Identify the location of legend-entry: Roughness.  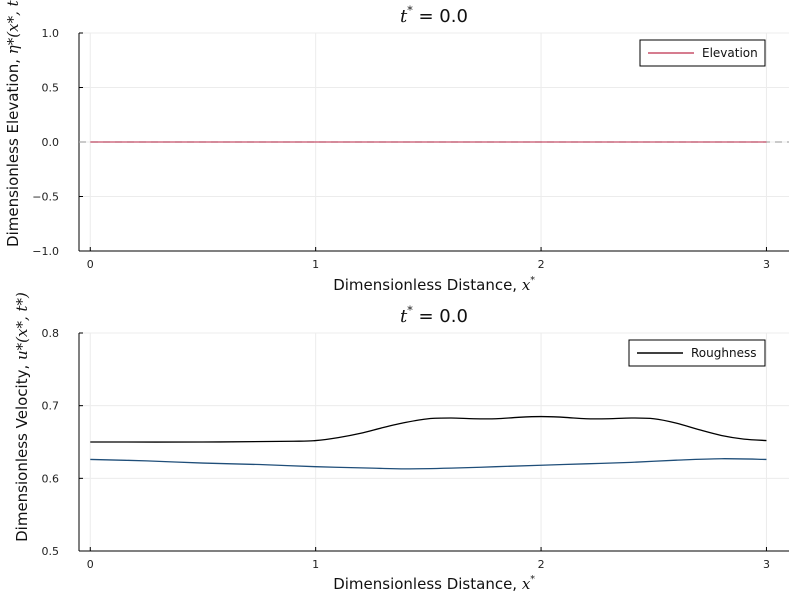
(723, 353).